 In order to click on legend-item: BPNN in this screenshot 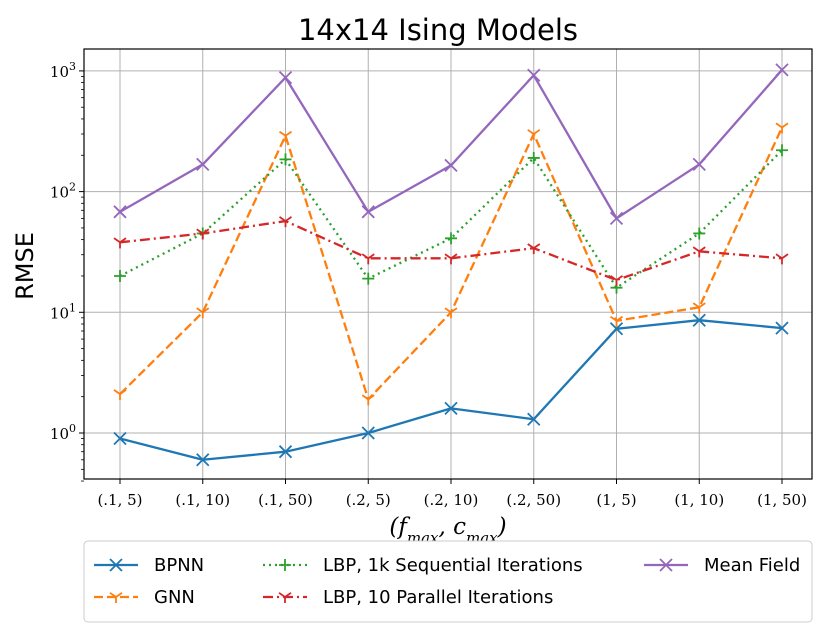, I will do `click(149, 565)`.